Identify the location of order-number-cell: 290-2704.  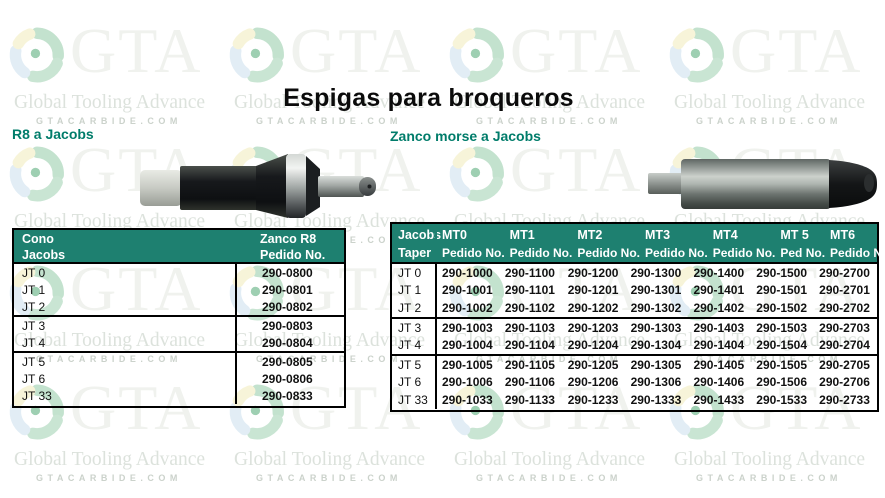
(844, 345).